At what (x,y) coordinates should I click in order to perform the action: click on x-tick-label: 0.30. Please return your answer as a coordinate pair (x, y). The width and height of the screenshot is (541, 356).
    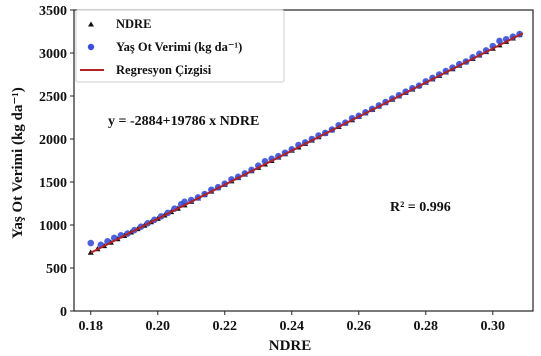
    Looking at the image, I should click on (493, 326).